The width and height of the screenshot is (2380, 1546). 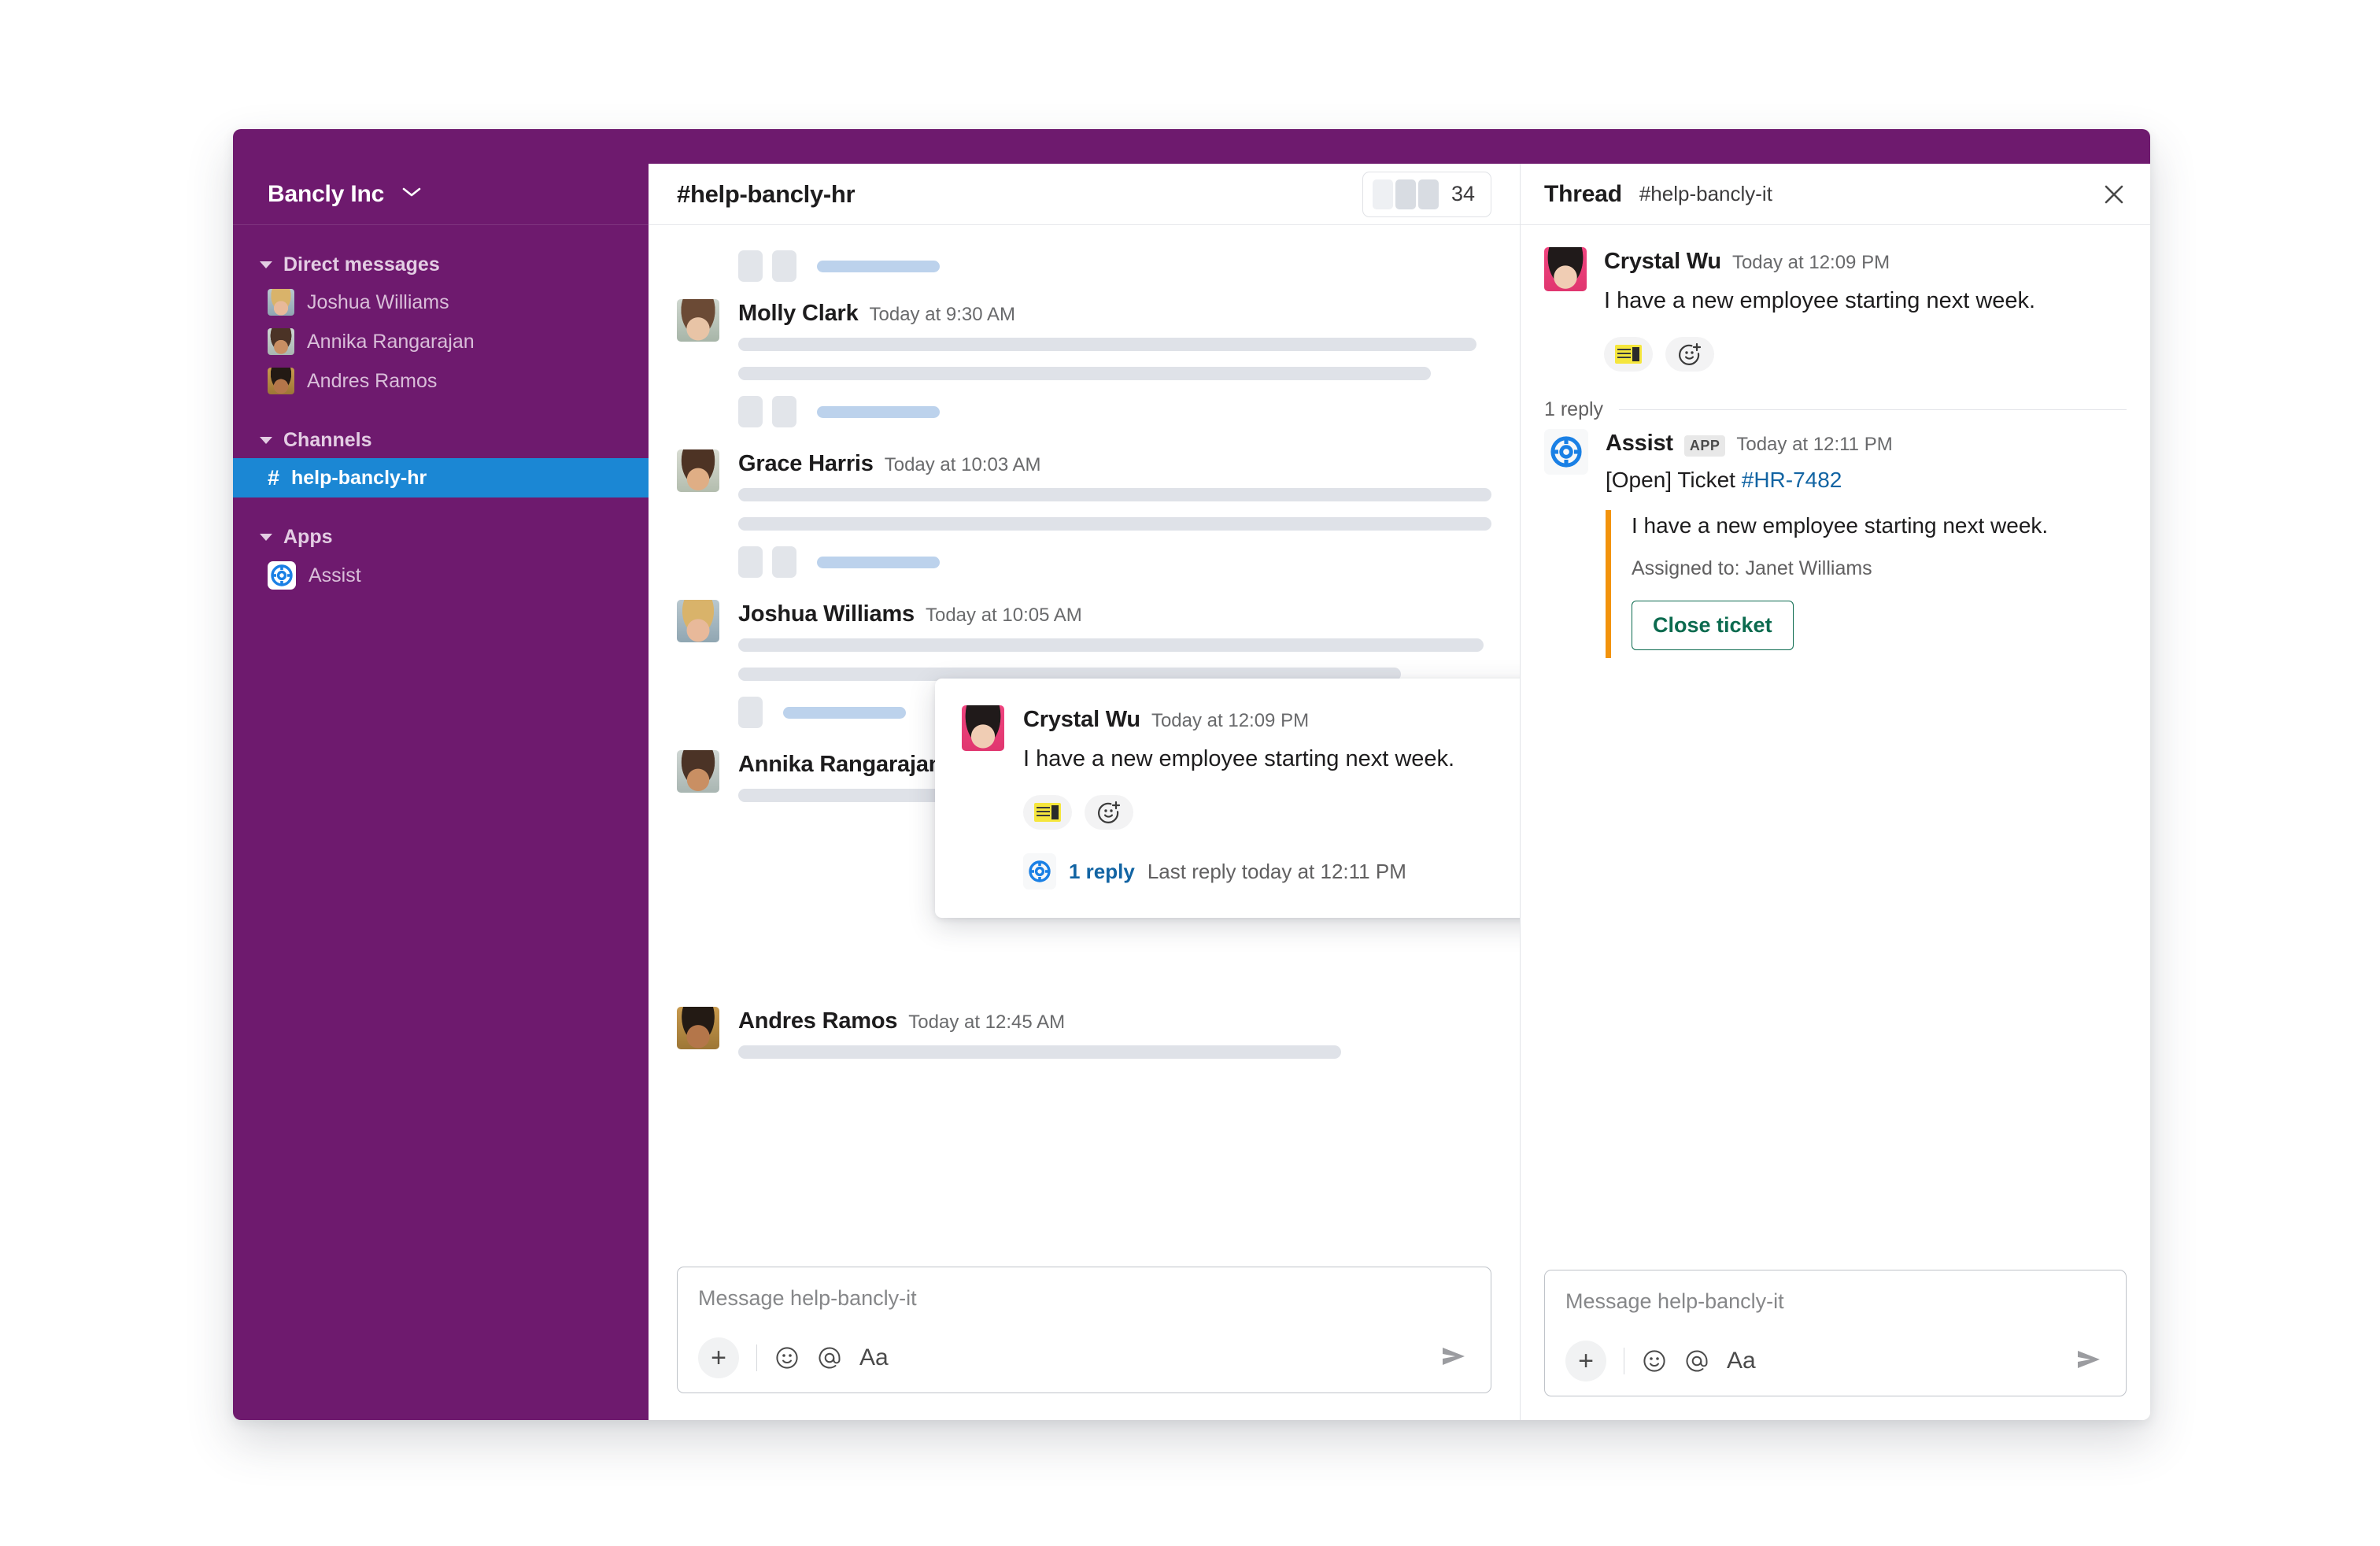 I want to click on caret-down-icon, so click(x=266, y=537).